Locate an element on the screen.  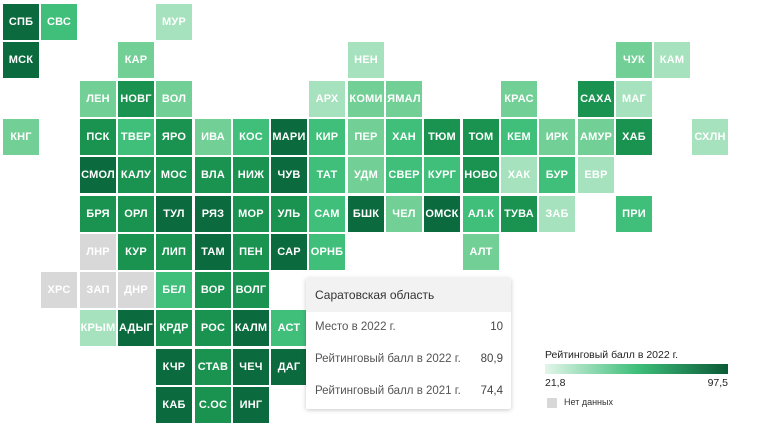
region-tile-70: ХРС is located at coordinates (59, 290).